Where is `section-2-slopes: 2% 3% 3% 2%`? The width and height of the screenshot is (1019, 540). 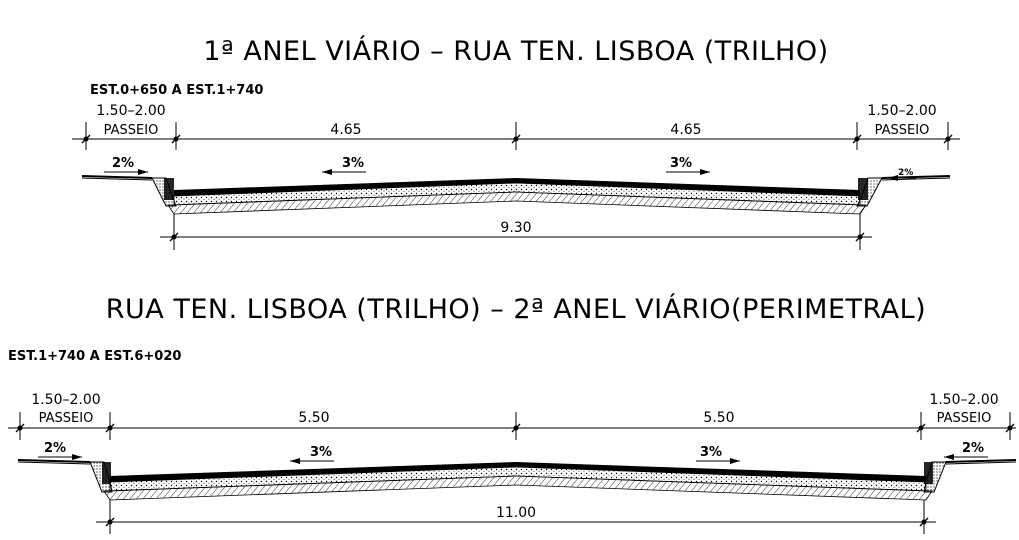
section-2-slopes: 2% 3% 3% 2% is located at coordinates (513, 452).